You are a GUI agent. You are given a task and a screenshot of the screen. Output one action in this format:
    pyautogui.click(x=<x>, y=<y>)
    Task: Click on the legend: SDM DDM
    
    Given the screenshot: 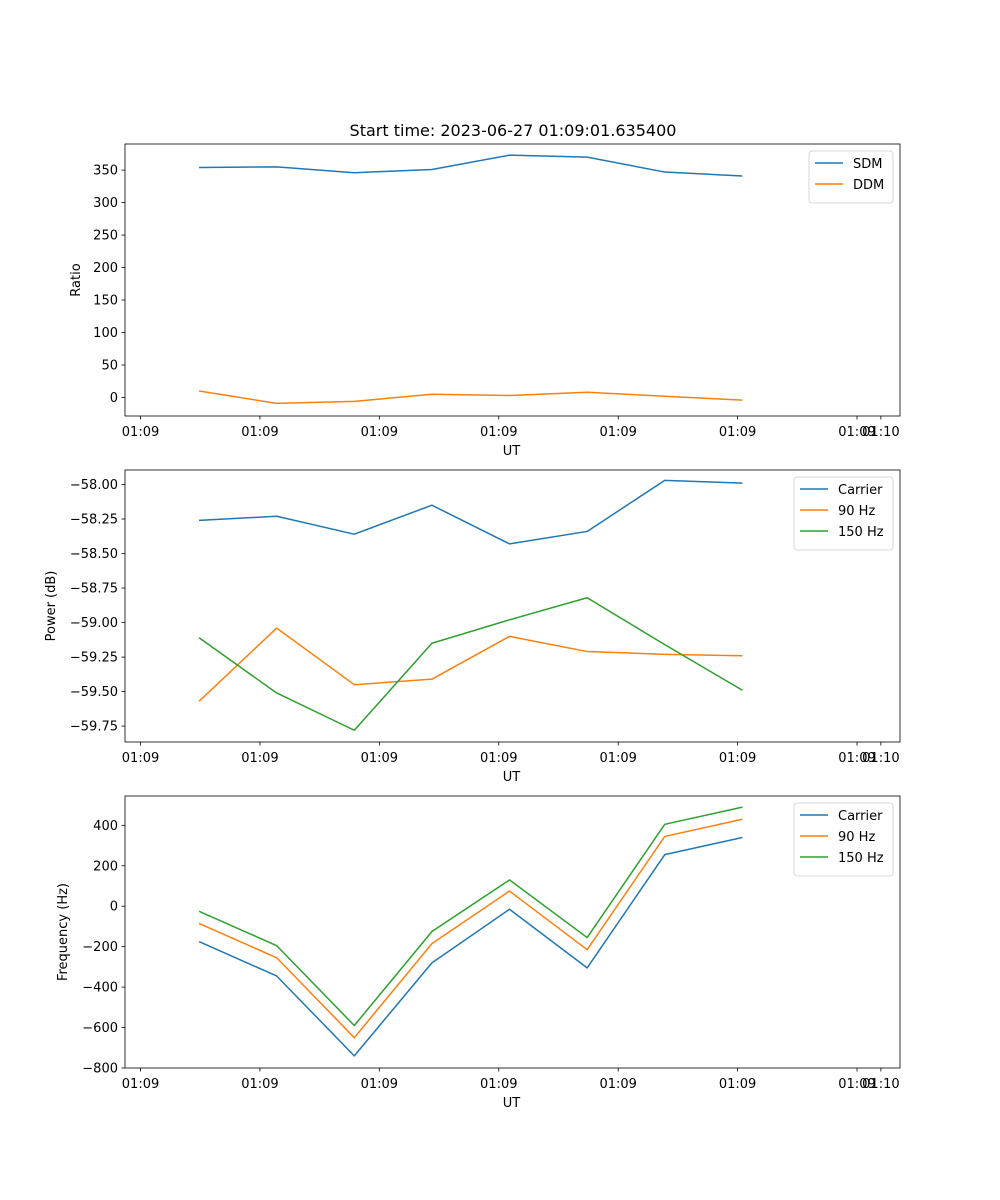 What is the action you would take?
    pyautogui.click(x=851, y=177)
    